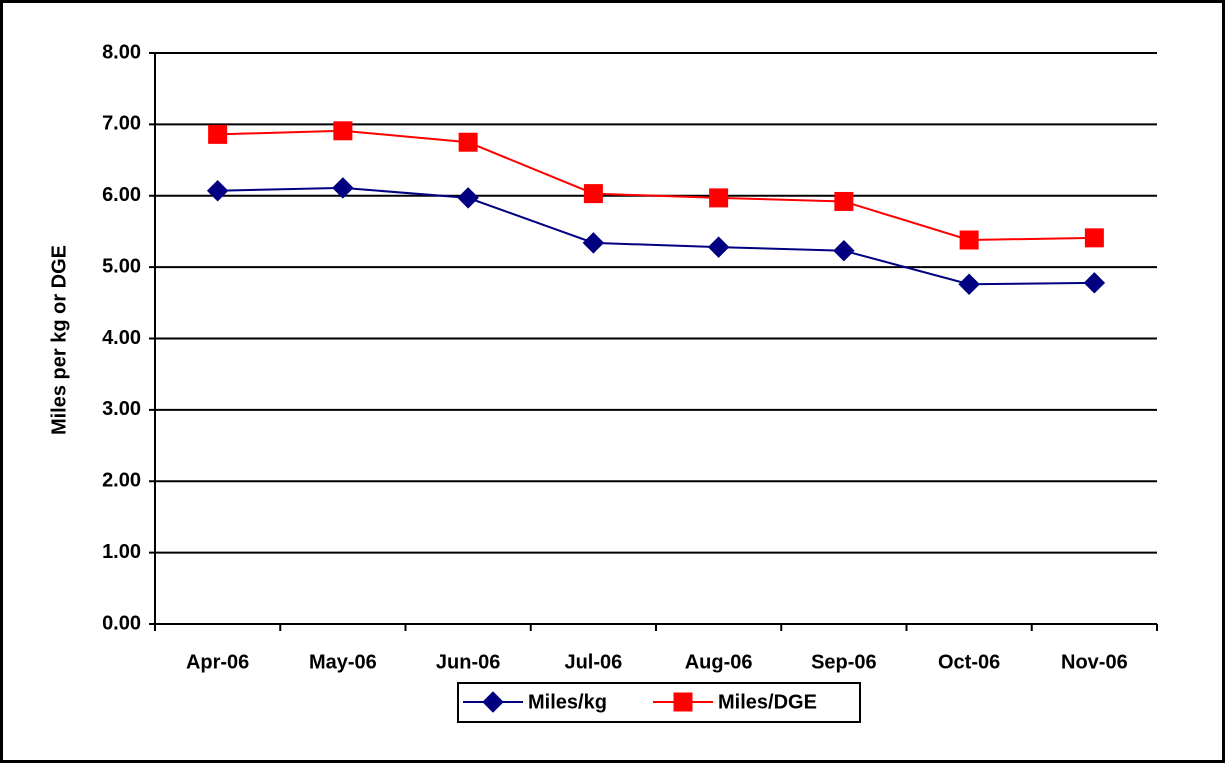  Describe the element at coordinates (1094, 662) in the screenshot. I see `x-tick-label: Nov-06` at that location.